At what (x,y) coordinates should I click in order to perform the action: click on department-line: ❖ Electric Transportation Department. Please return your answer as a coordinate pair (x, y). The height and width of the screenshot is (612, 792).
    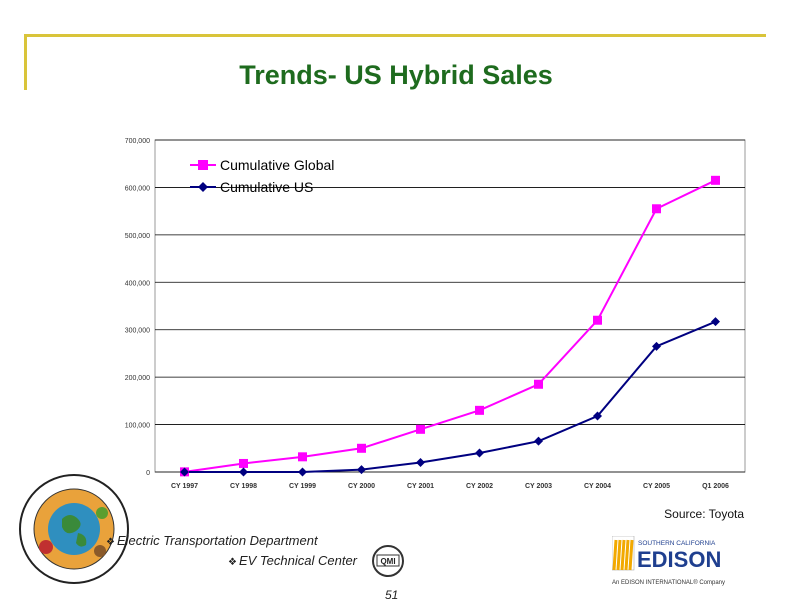
    Looking at the image, I should click on (212, 540).